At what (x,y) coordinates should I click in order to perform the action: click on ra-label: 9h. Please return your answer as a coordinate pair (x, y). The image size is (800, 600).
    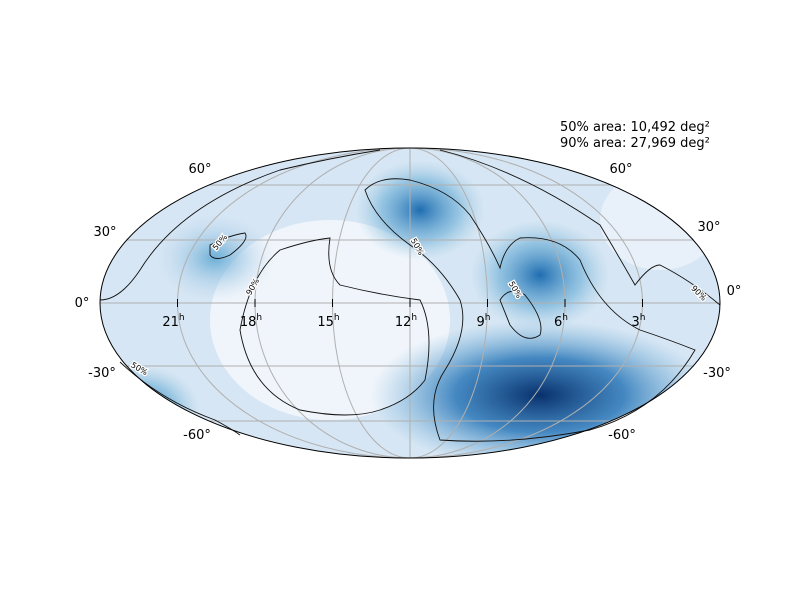
    Looking at the image, I should click on (484, 321).